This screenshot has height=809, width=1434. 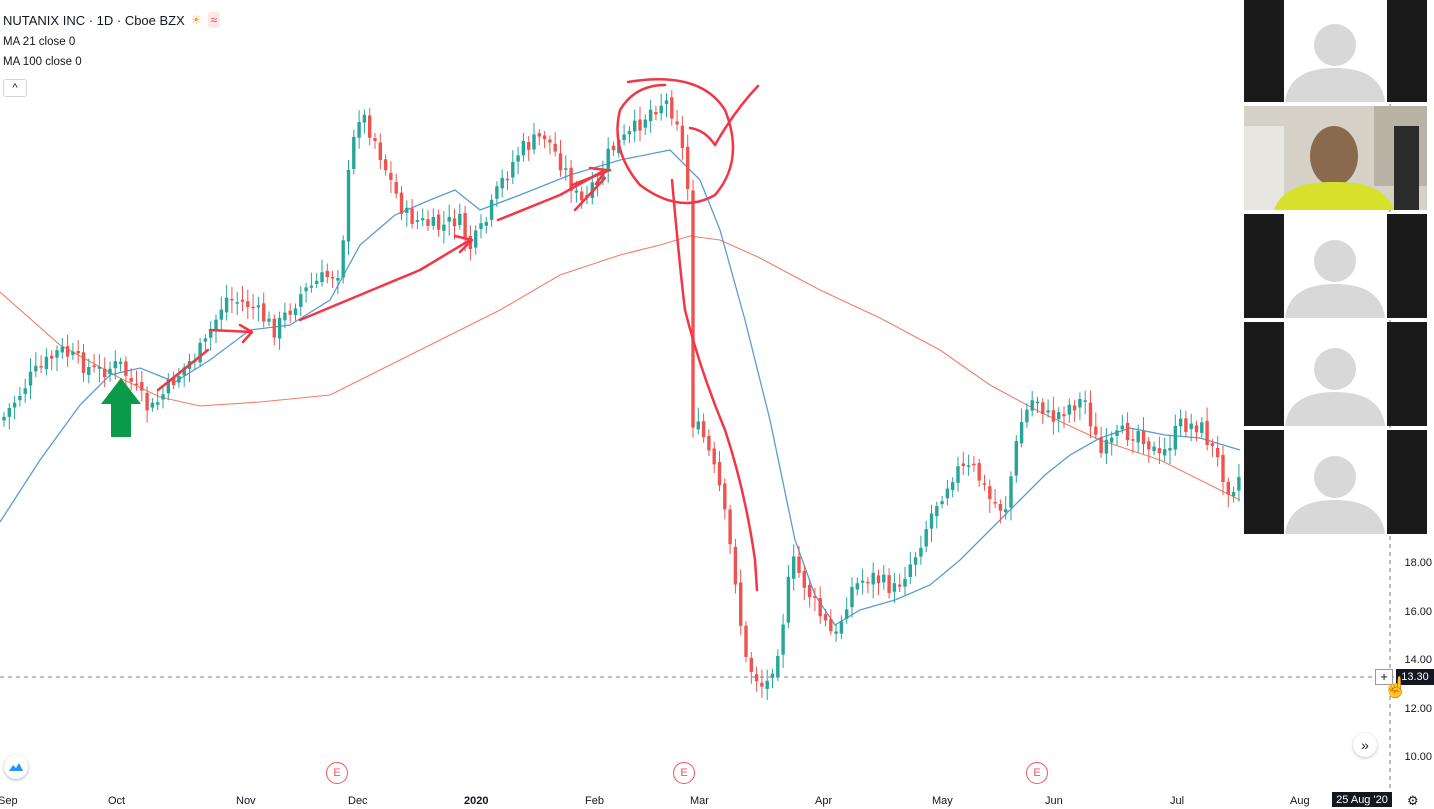 What do you see at coordinates (42, 62) in the screenshot?
I see `ma-100-legend: MA 100 close 0` at bounding box center [42, 62].